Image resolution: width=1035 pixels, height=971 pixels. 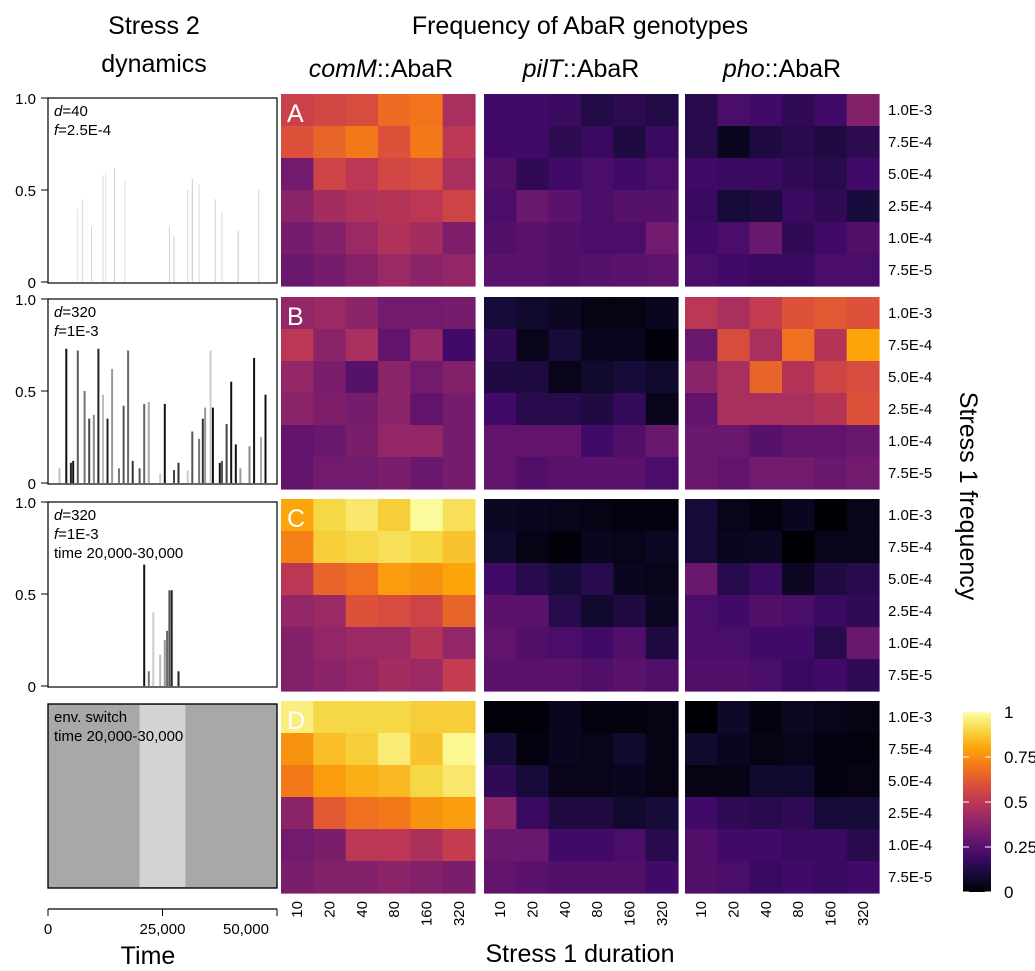 I want to click on dynamics-panel-1-frame, so click(x=162, y=190).